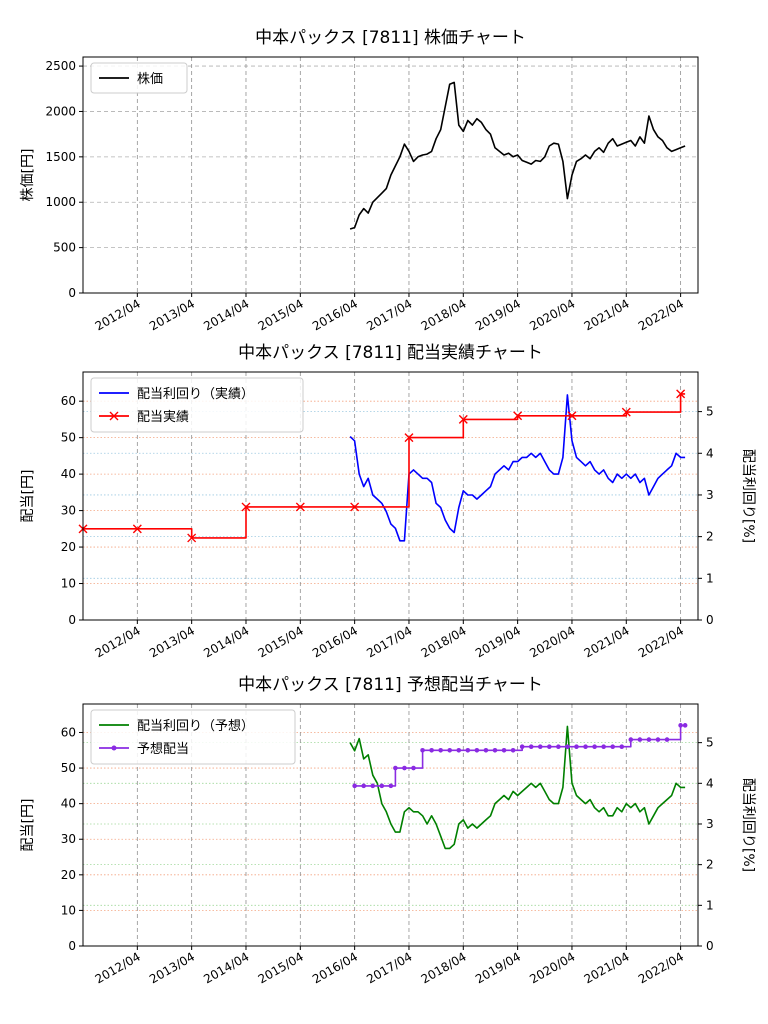  Describe the element at coordinates (60, 202) in the screenshot. I see `y-tick-label: 1000` at that location.